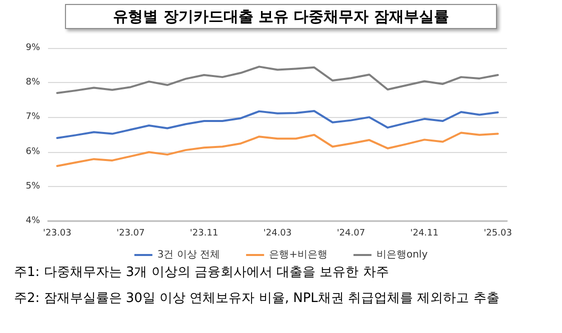 Image resolution: width=562 pixels, height=333 pixels. I want to click on text: 주2: 잠재부실률은 30일 이상 연체보유자 비율, NPL채권 취급업체를 제외하고 추출, so click(257, 298).